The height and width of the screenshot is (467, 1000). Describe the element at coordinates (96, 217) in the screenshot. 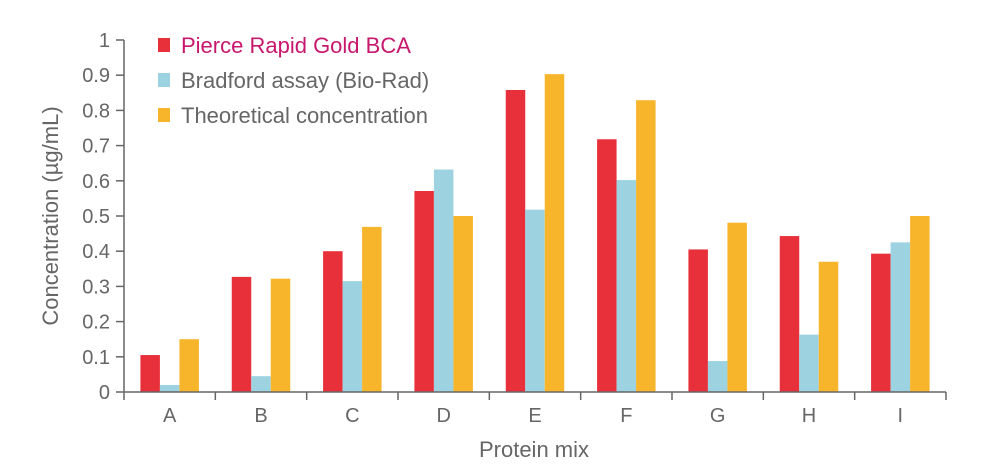

I see `y-tick-label: 0.5` at that location.